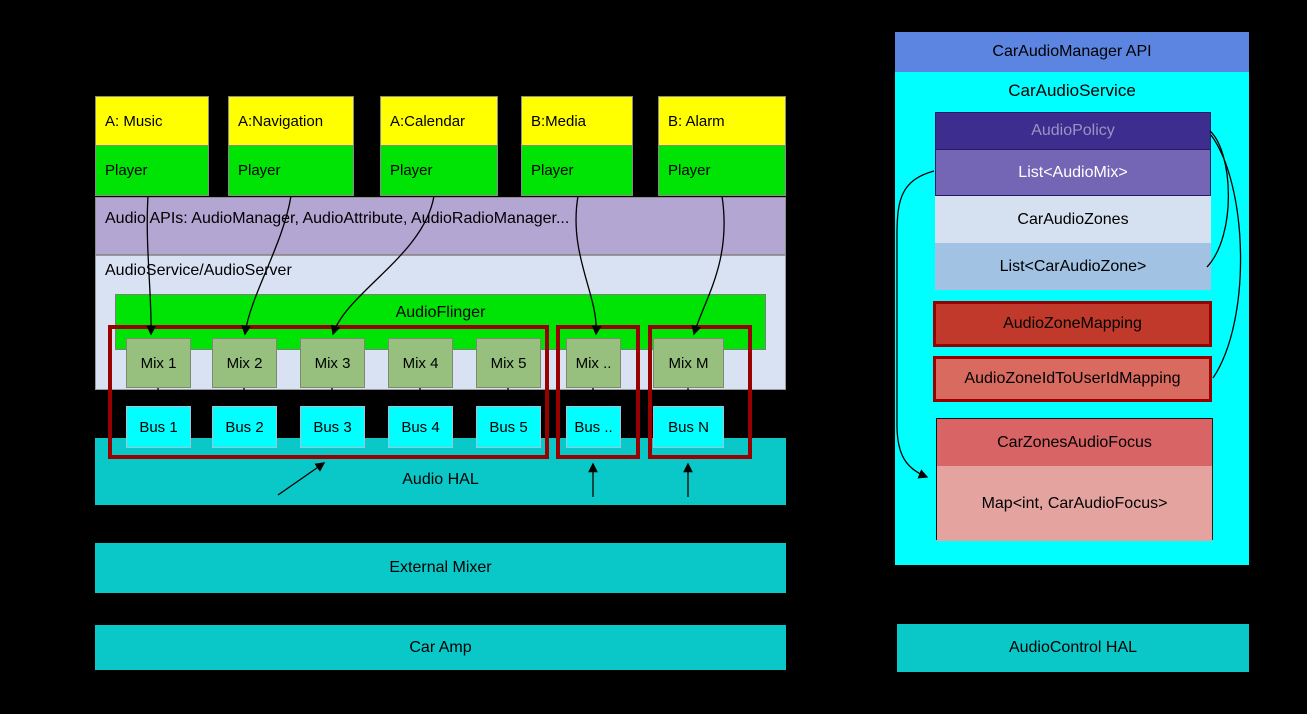 The width and height of the screenshot is (1307, 714). I want to click on app-box-music-title: A: Music, so click(152, 121).